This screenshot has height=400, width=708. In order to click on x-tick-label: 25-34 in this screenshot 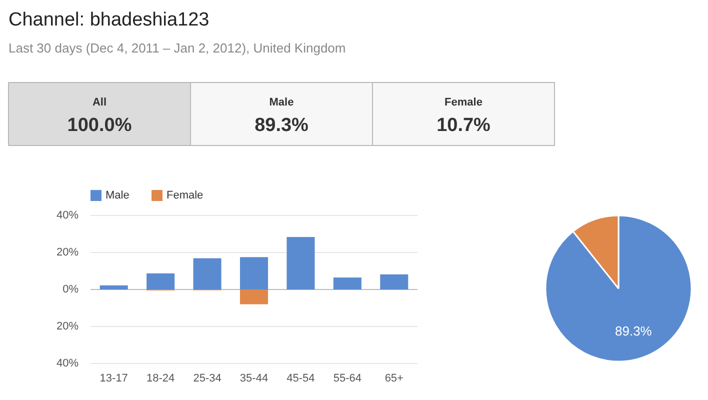, I will do `click(207, 378)`.